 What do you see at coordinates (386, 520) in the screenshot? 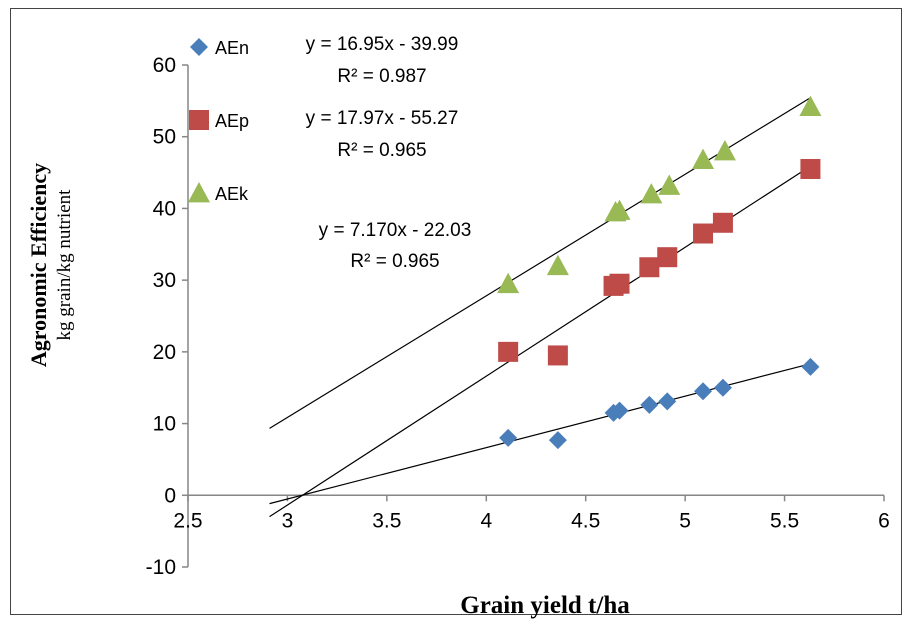
I see `x-tick-label: 3.5` at bounding box center [386, 520].